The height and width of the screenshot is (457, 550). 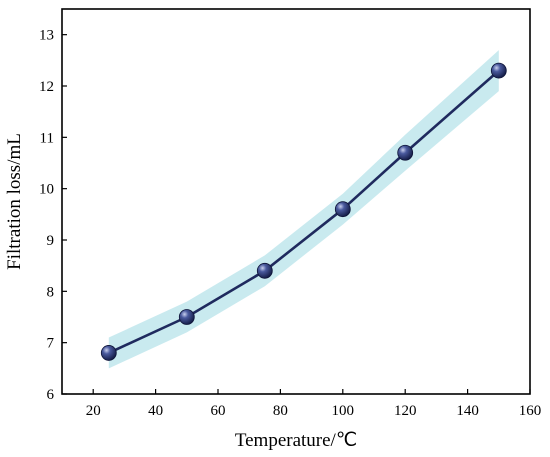 What do you see at coordinates (314, 404) in the screenshot?
I see `x-axis-ticks: 20 40 60 80 100 120 140 160` at bounding box center [314, 404].